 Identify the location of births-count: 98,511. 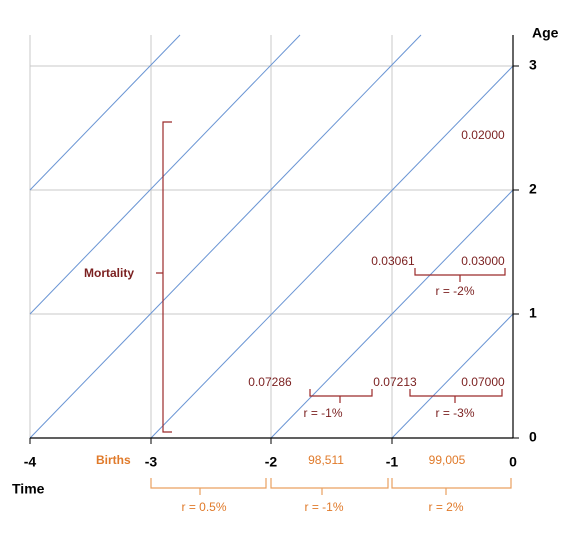
(326, 460).